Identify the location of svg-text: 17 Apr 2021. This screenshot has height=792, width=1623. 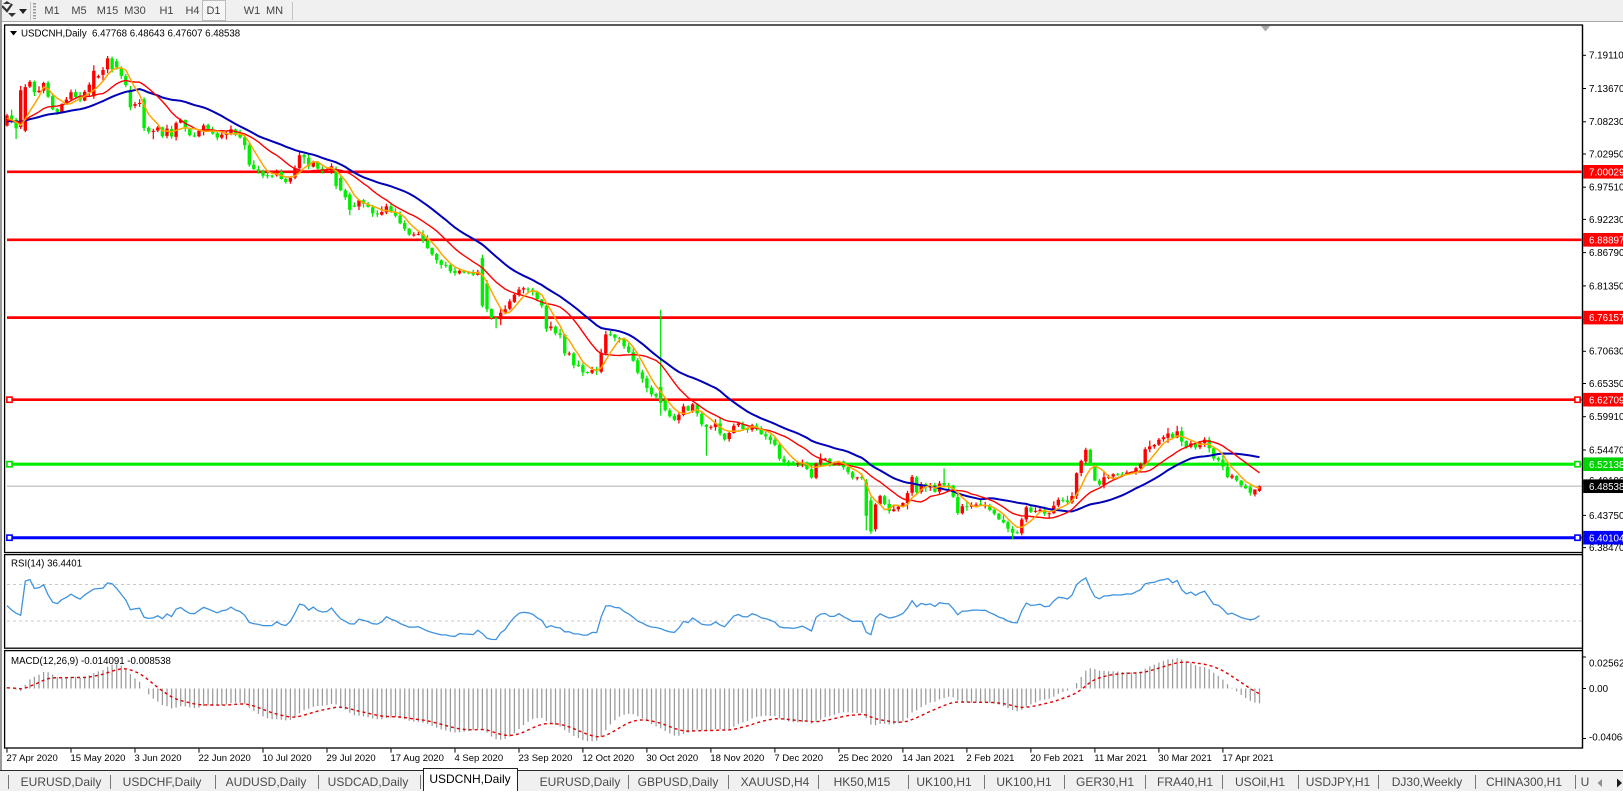
(1247, 758).